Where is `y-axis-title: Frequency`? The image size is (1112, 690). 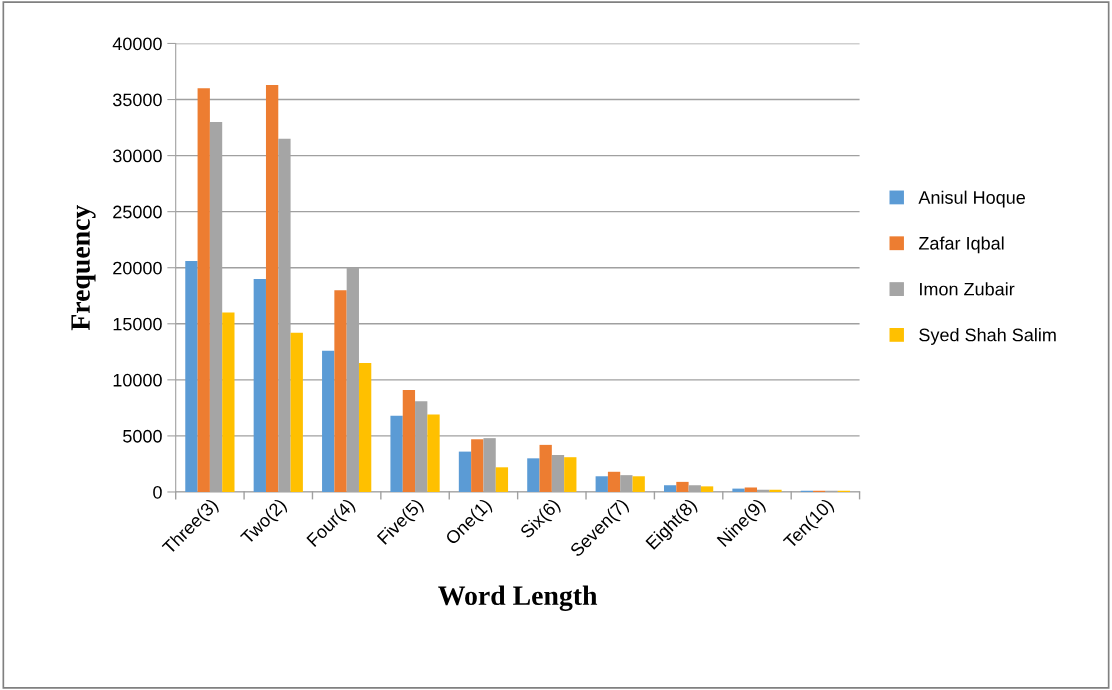 y-axis-title: Frequency is located at coordinates (83, 267).